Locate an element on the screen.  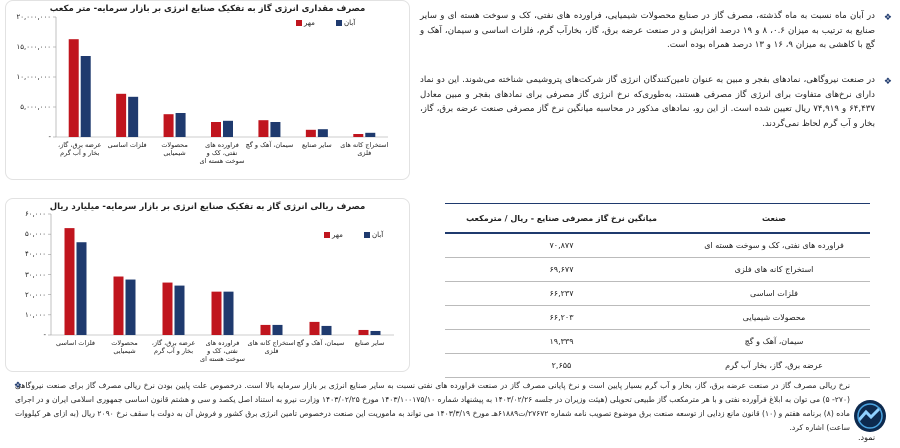
table-row: فلزات اساسی ۶۶,۲۳۷ is located at coordinates (657, 293).